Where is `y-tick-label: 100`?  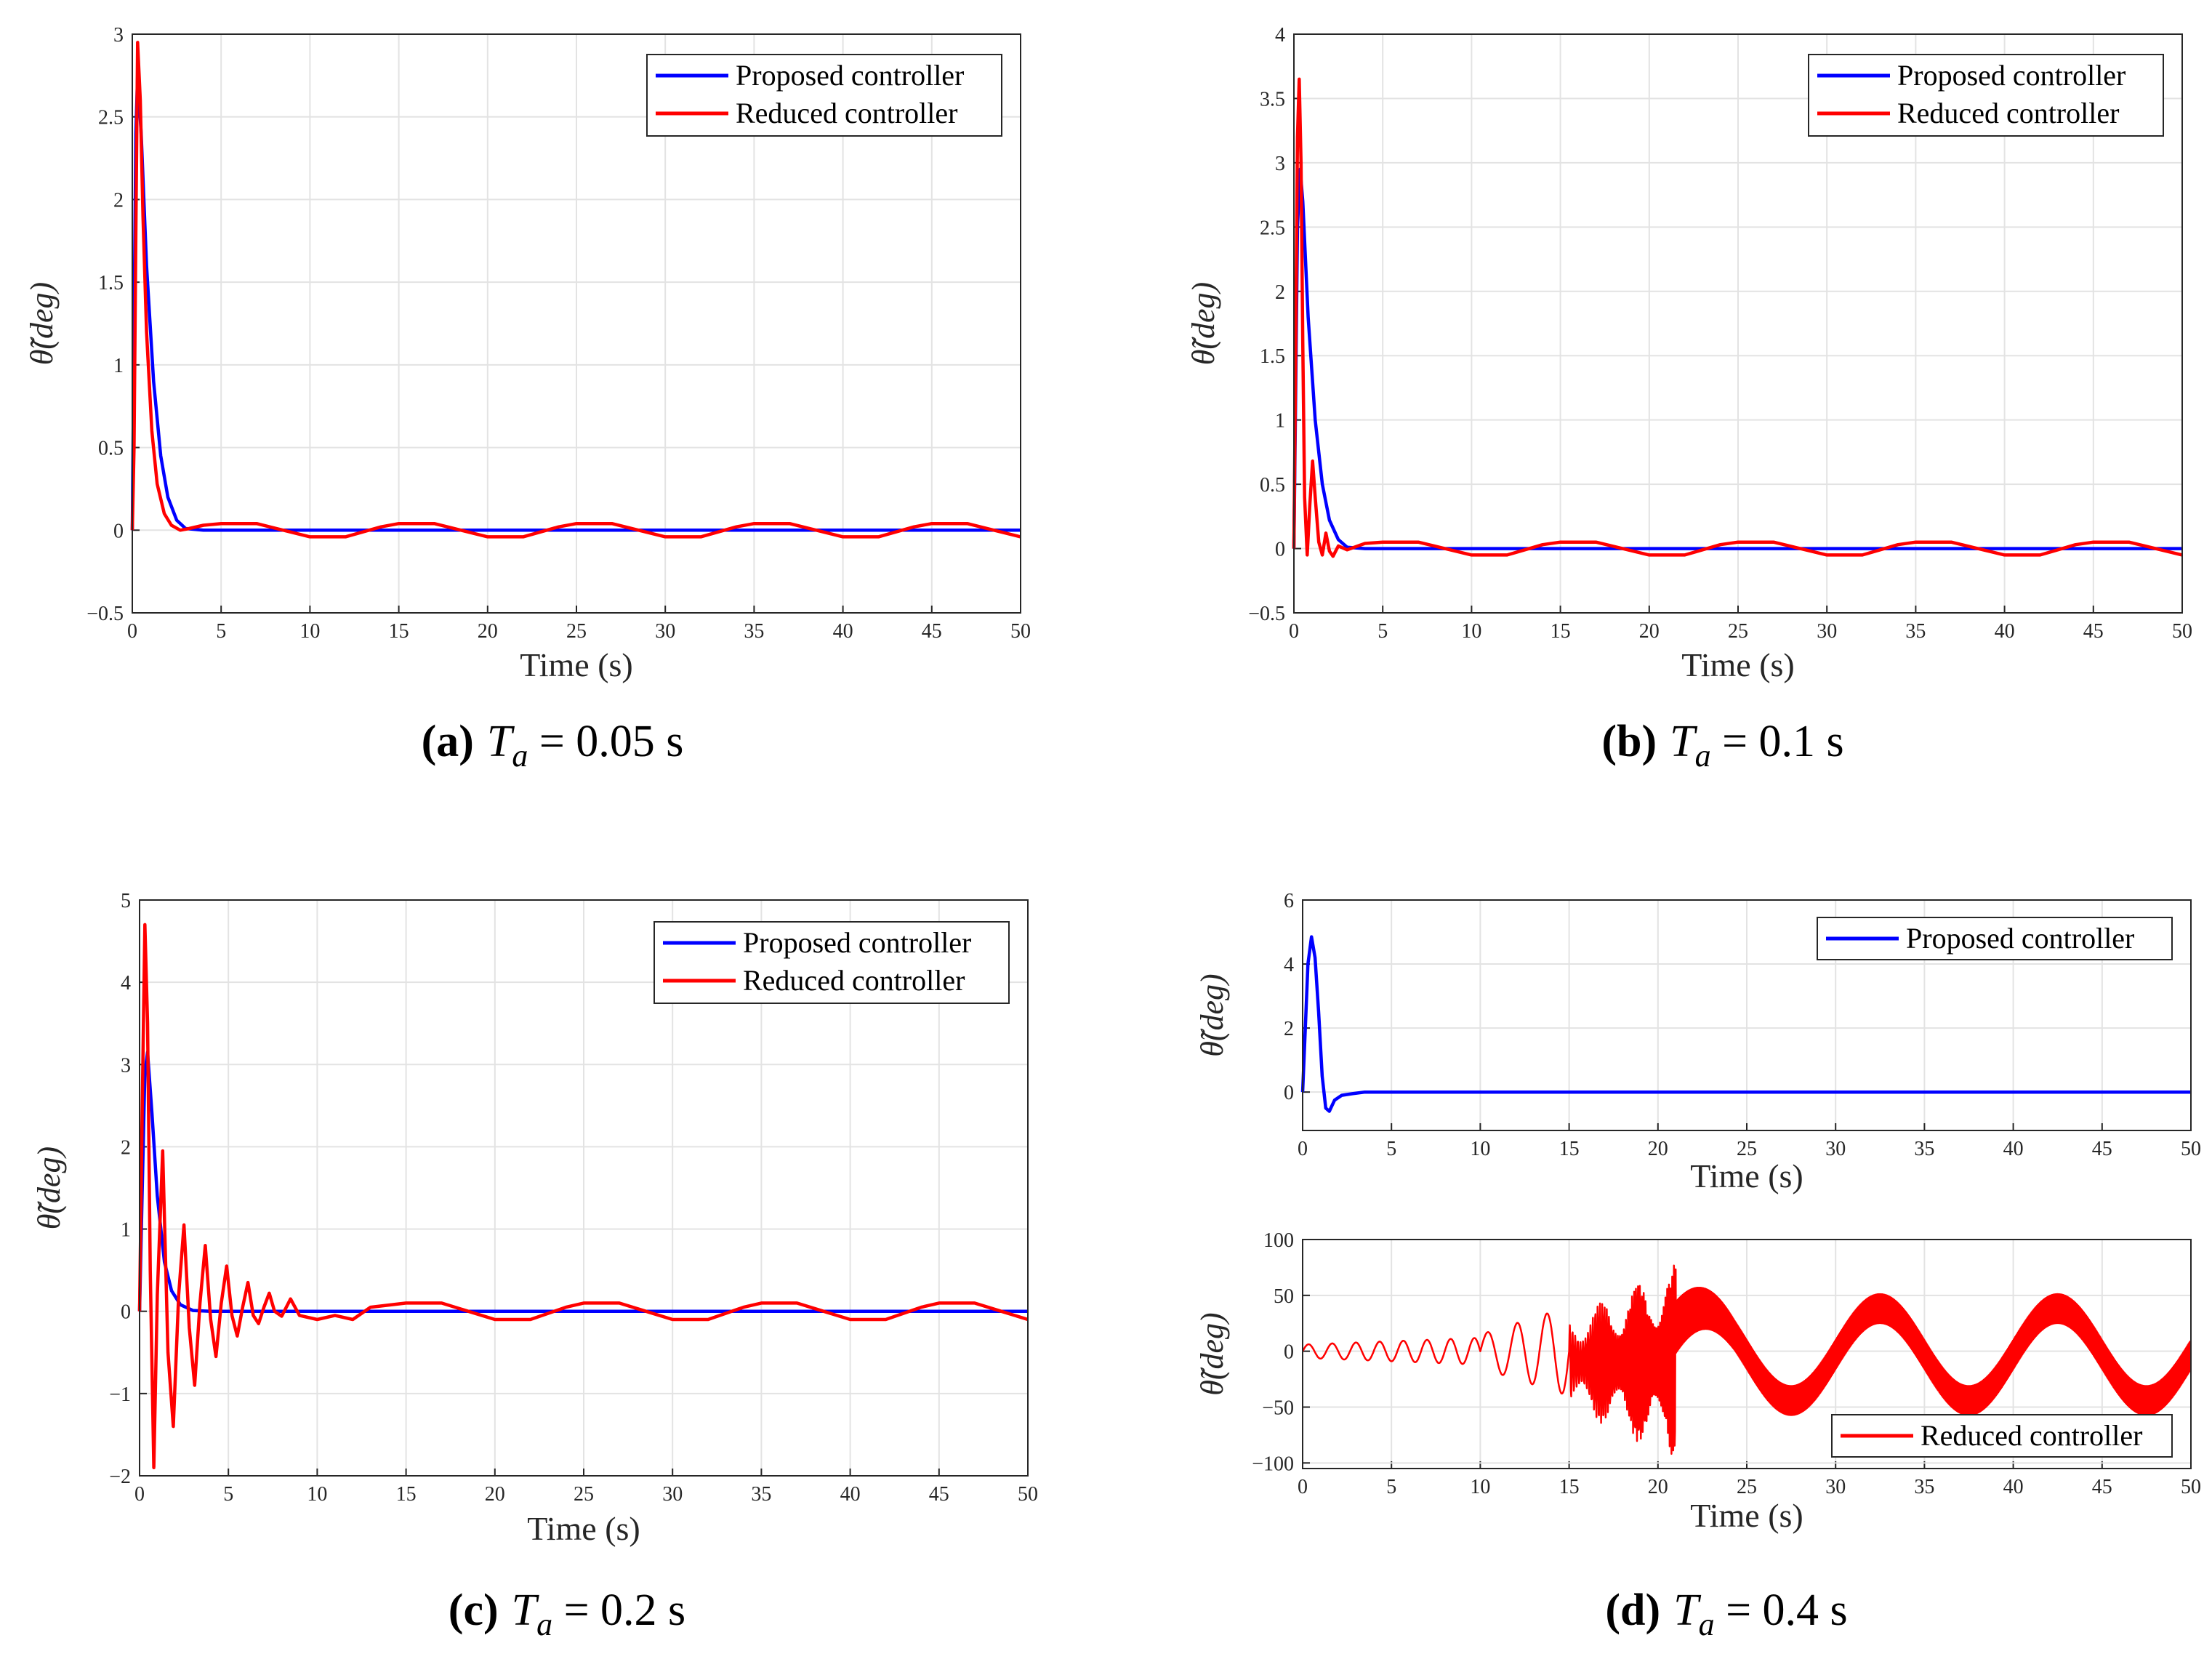
y-tick-label: 100 is located at coordinates (1278, 1240).